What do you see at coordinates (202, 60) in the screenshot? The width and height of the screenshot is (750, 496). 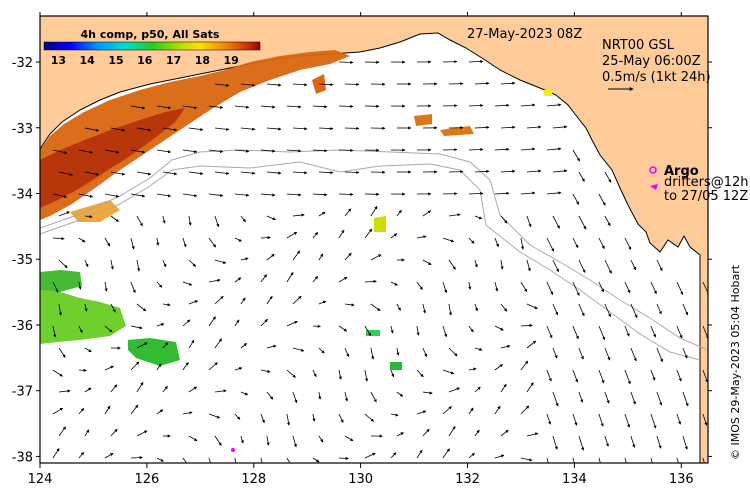 I see `colorbar-tick-label: 18` at bounding box center [202, 60].